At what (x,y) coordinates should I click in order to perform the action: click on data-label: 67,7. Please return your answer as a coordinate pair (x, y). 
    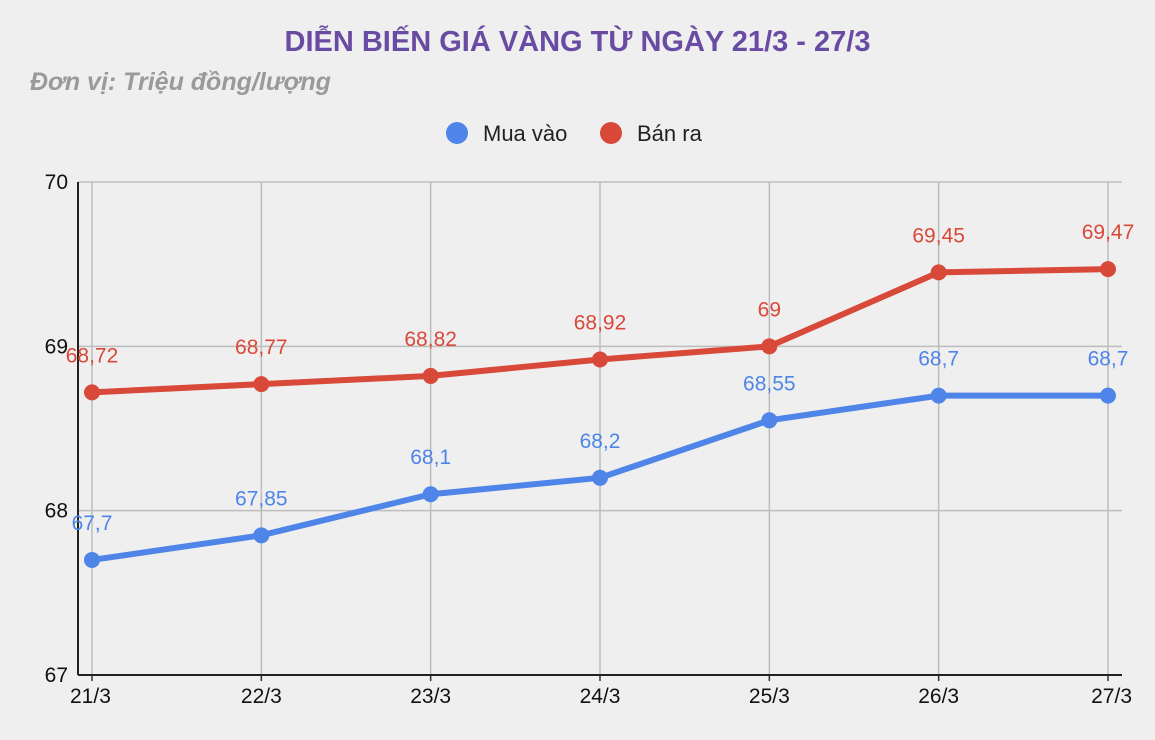
    Looking at the image, I should click on (92, 523).